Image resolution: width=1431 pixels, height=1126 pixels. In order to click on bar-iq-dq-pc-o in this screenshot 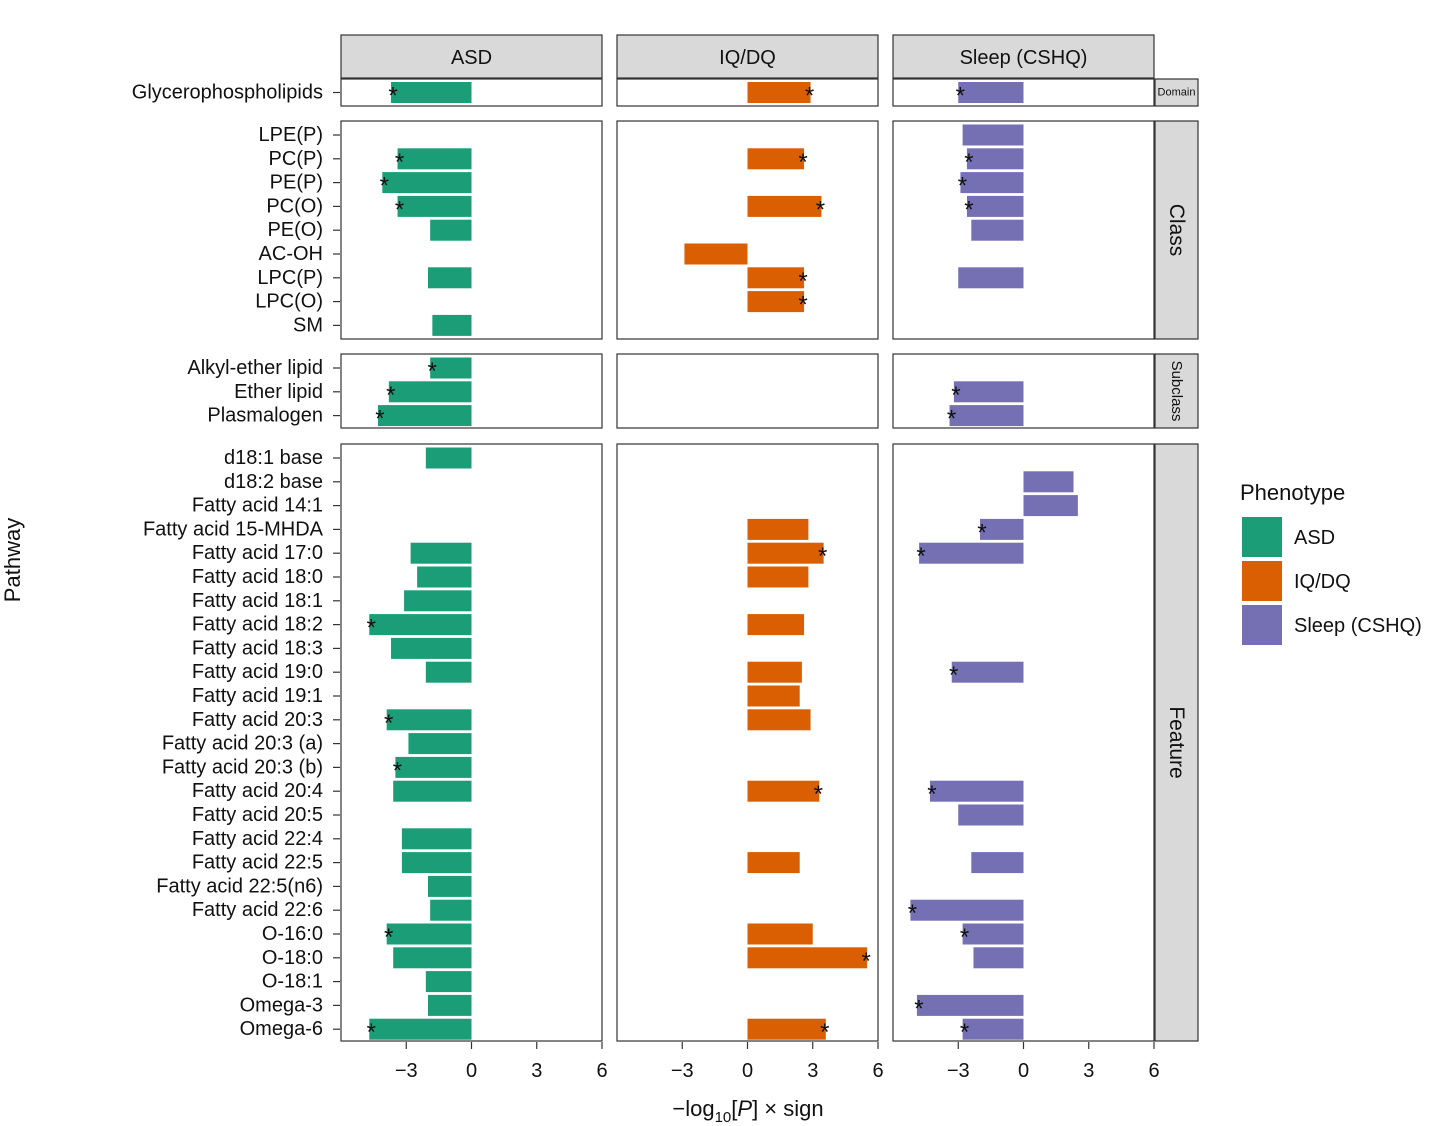, I will do `click(784, 206)`.